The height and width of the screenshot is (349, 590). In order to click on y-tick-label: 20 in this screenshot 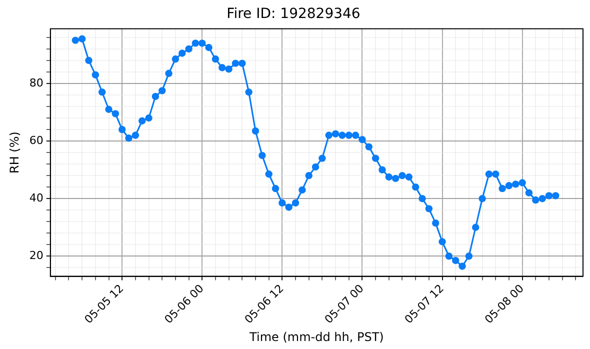, I will do `click(36, 255)`.